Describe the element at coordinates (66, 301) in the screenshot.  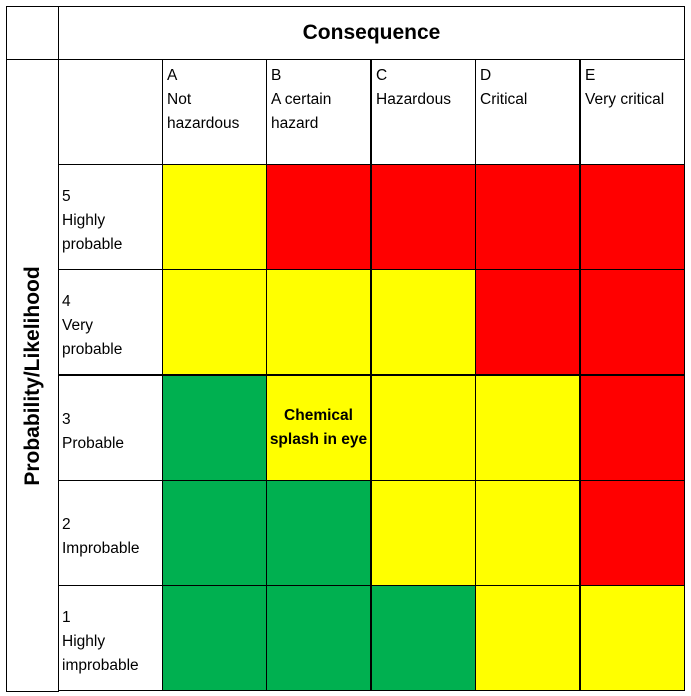
I see `likelihood-number: 4` at that location.